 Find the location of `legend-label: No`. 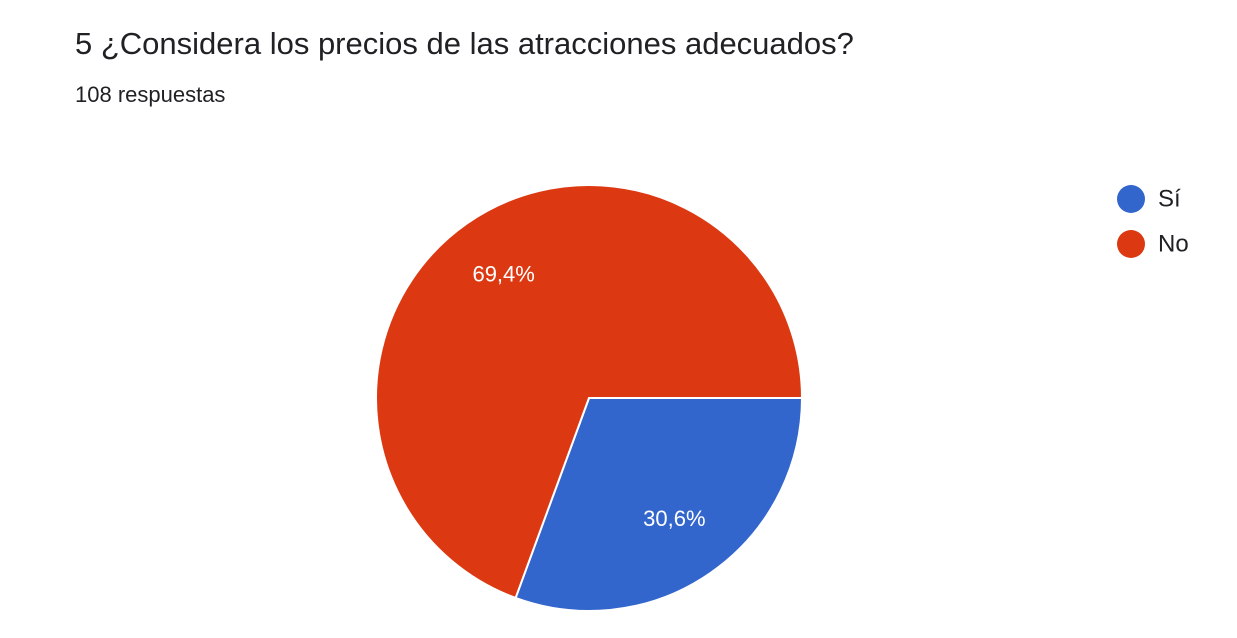

legend-label: No is located at coordinates (1173, 243).